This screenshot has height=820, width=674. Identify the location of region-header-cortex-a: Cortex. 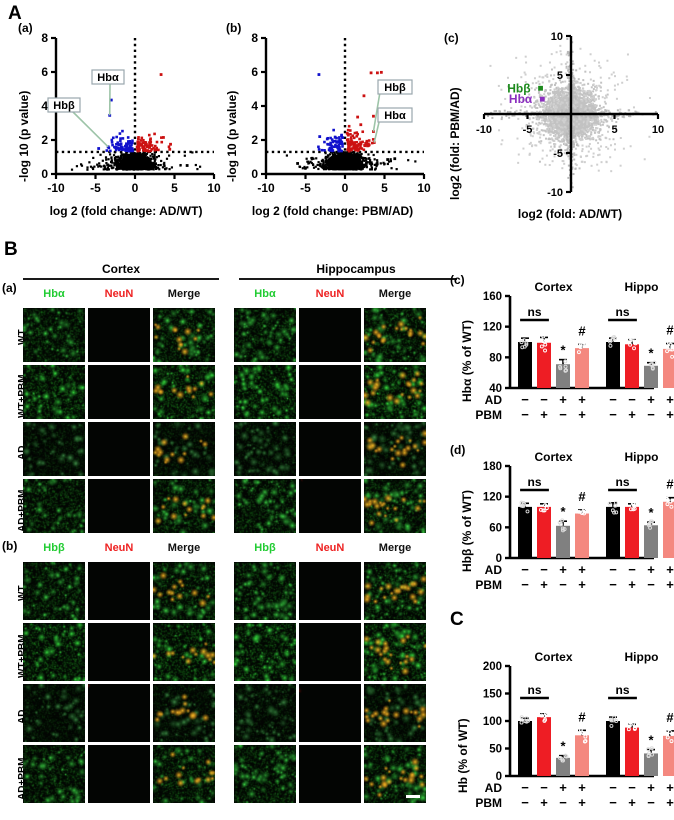
(120, 269).